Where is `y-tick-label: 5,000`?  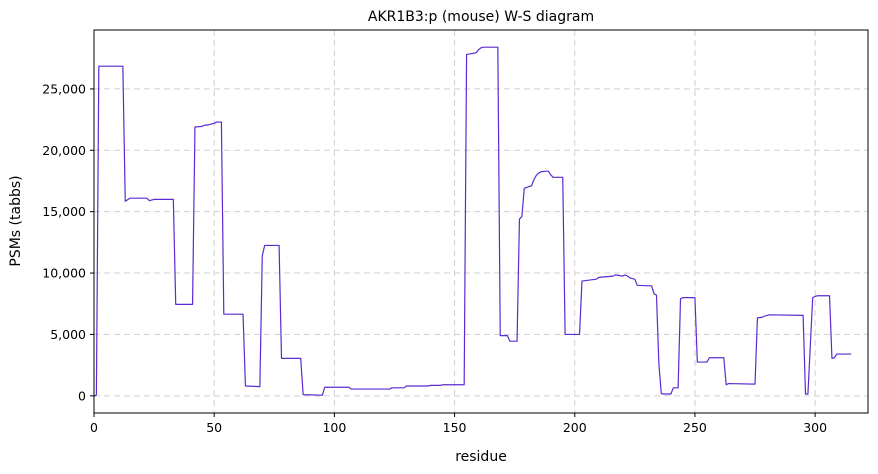
y-tick-label: 5,000 is located at coordinates (68, 334).